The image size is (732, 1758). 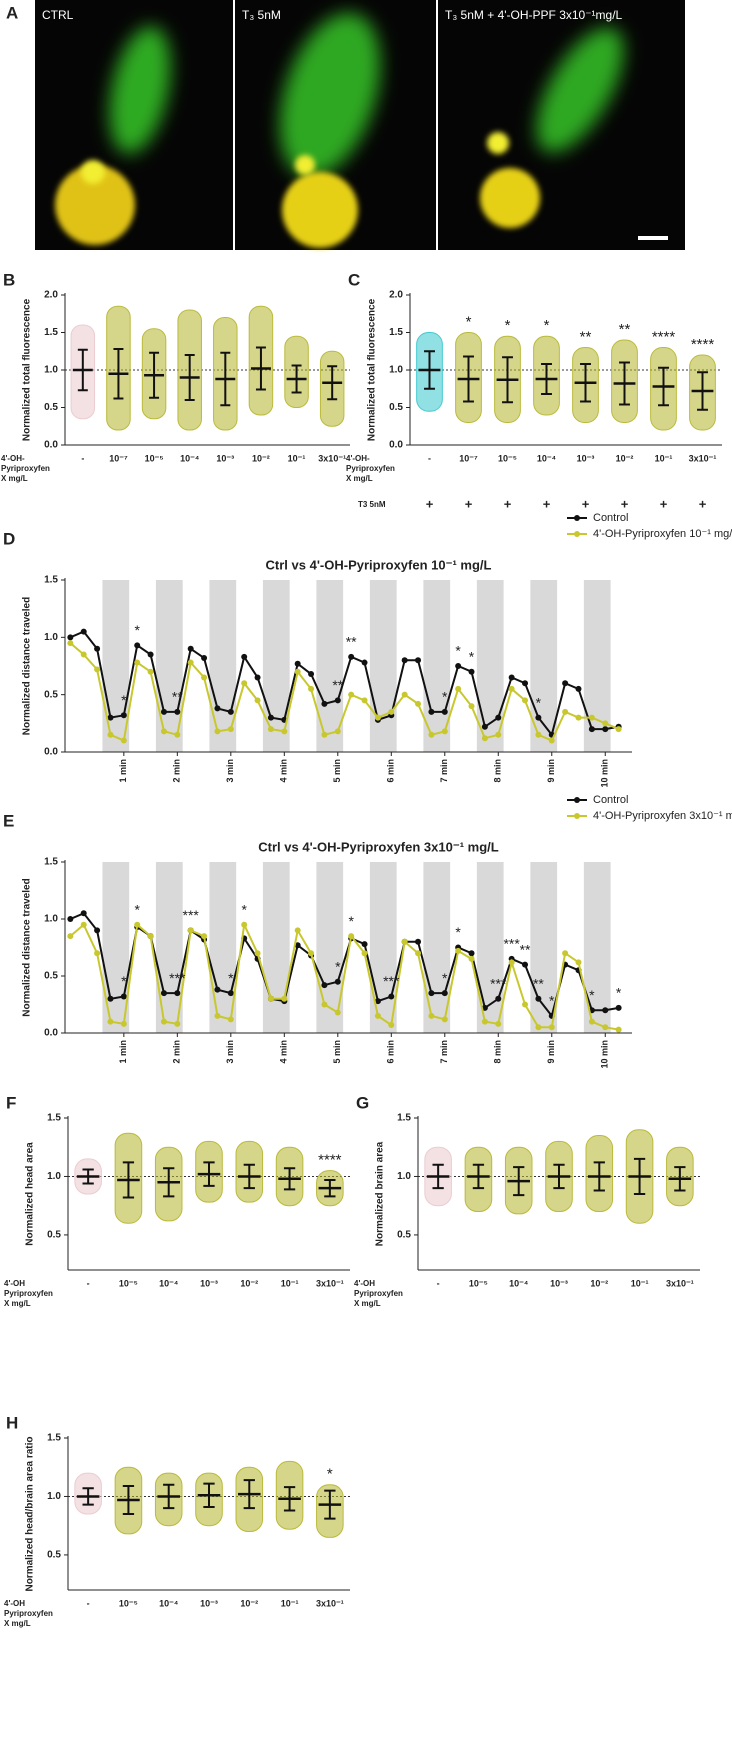 What do you see at coordinates (662, 534) in the screenshot?
I see `legend-label: 4'-OH-Pyriproxyfen 10⁻¹ mg/L` at bounding box center [662, 534].